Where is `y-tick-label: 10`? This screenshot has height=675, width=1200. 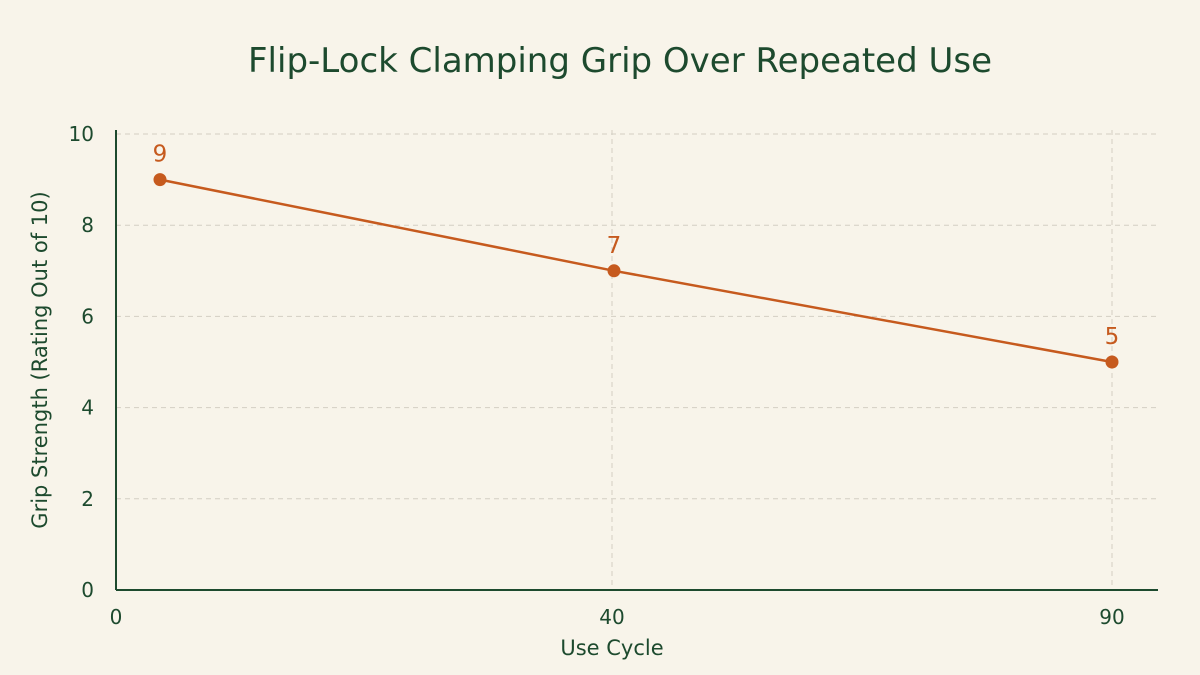 y-tick-label: 10 is located at coordinates (81, 134).